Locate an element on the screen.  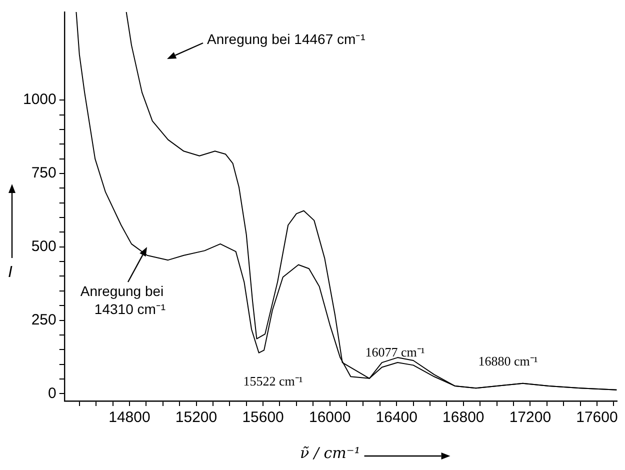
x-tick-label: 16000 is located at coordinates (329, 417).